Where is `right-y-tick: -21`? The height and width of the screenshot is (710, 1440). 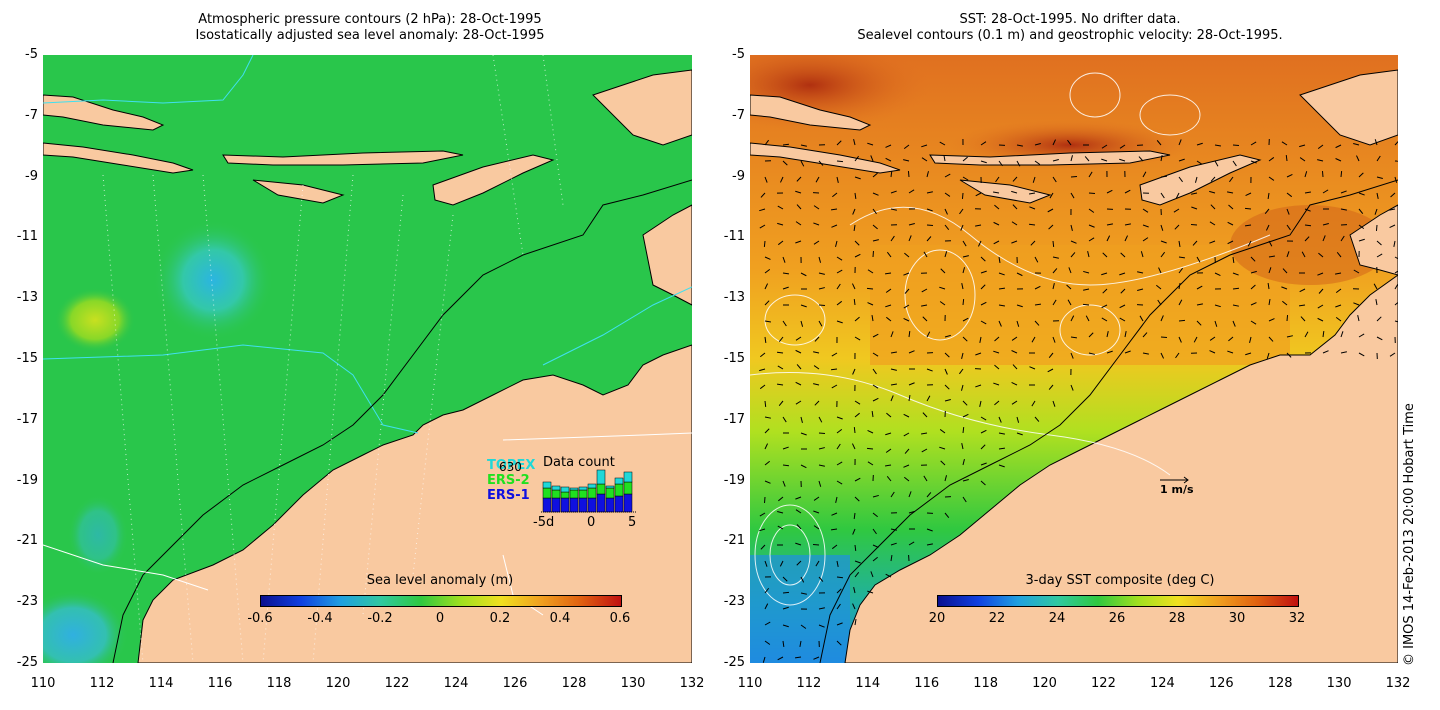 right-y-tick: -21 is located at coordinates (734, 541).